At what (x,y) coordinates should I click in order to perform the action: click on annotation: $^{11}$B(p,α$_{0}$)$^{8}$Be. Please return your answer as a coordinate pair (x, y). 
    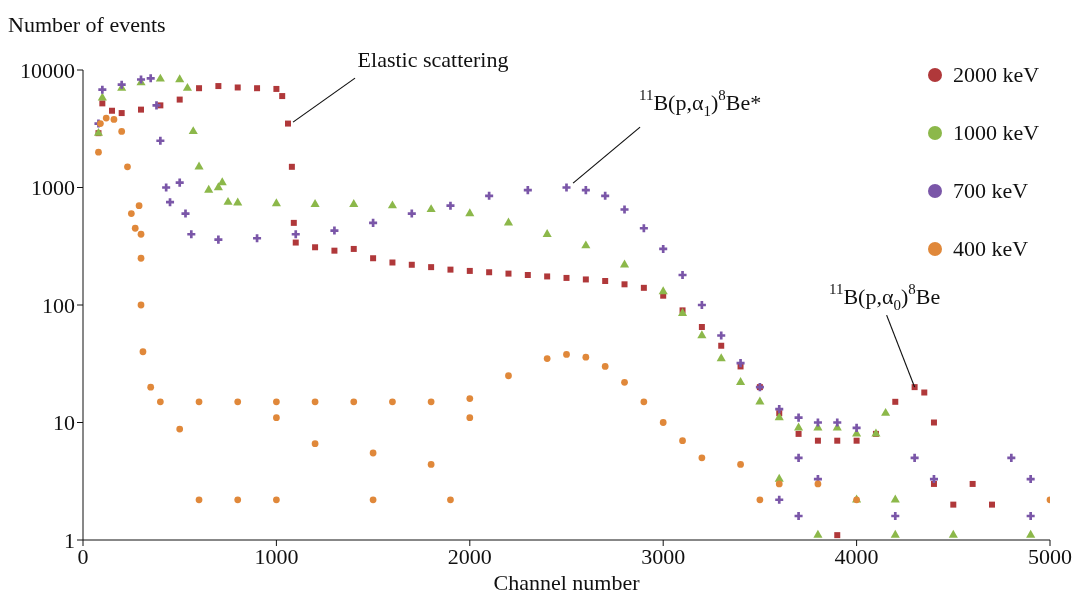
    Looking at the image, I should click on (885, 297).